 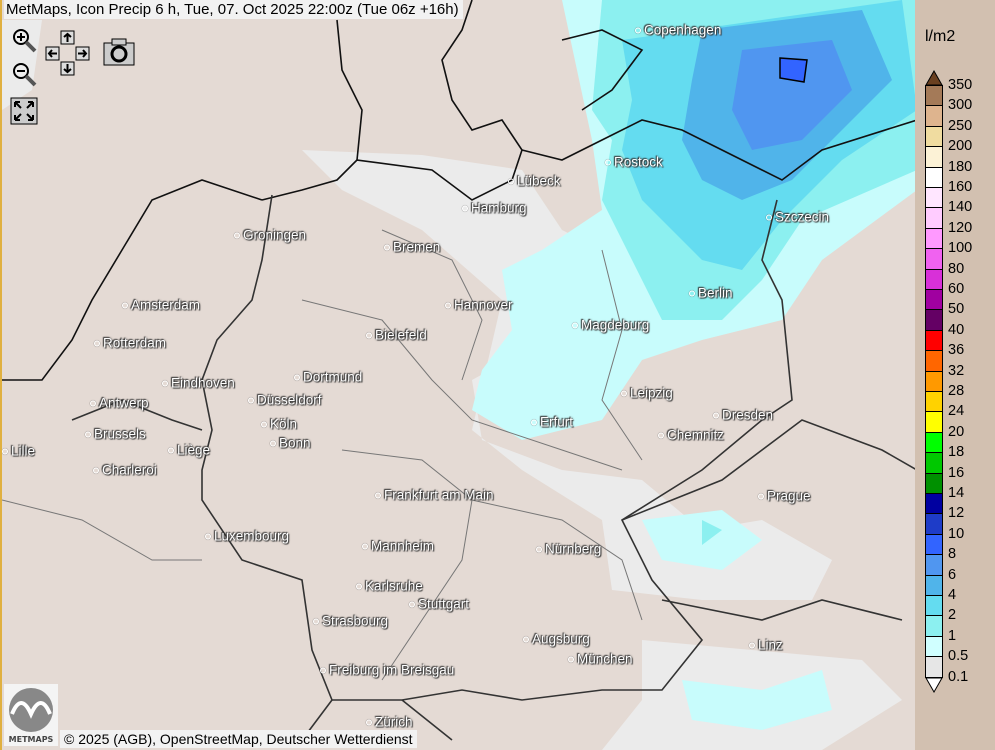 What do you see at coordinates (647, 393) in the screenshot?
I see `city-label: Leipzig` at bounding box center [647, 393].